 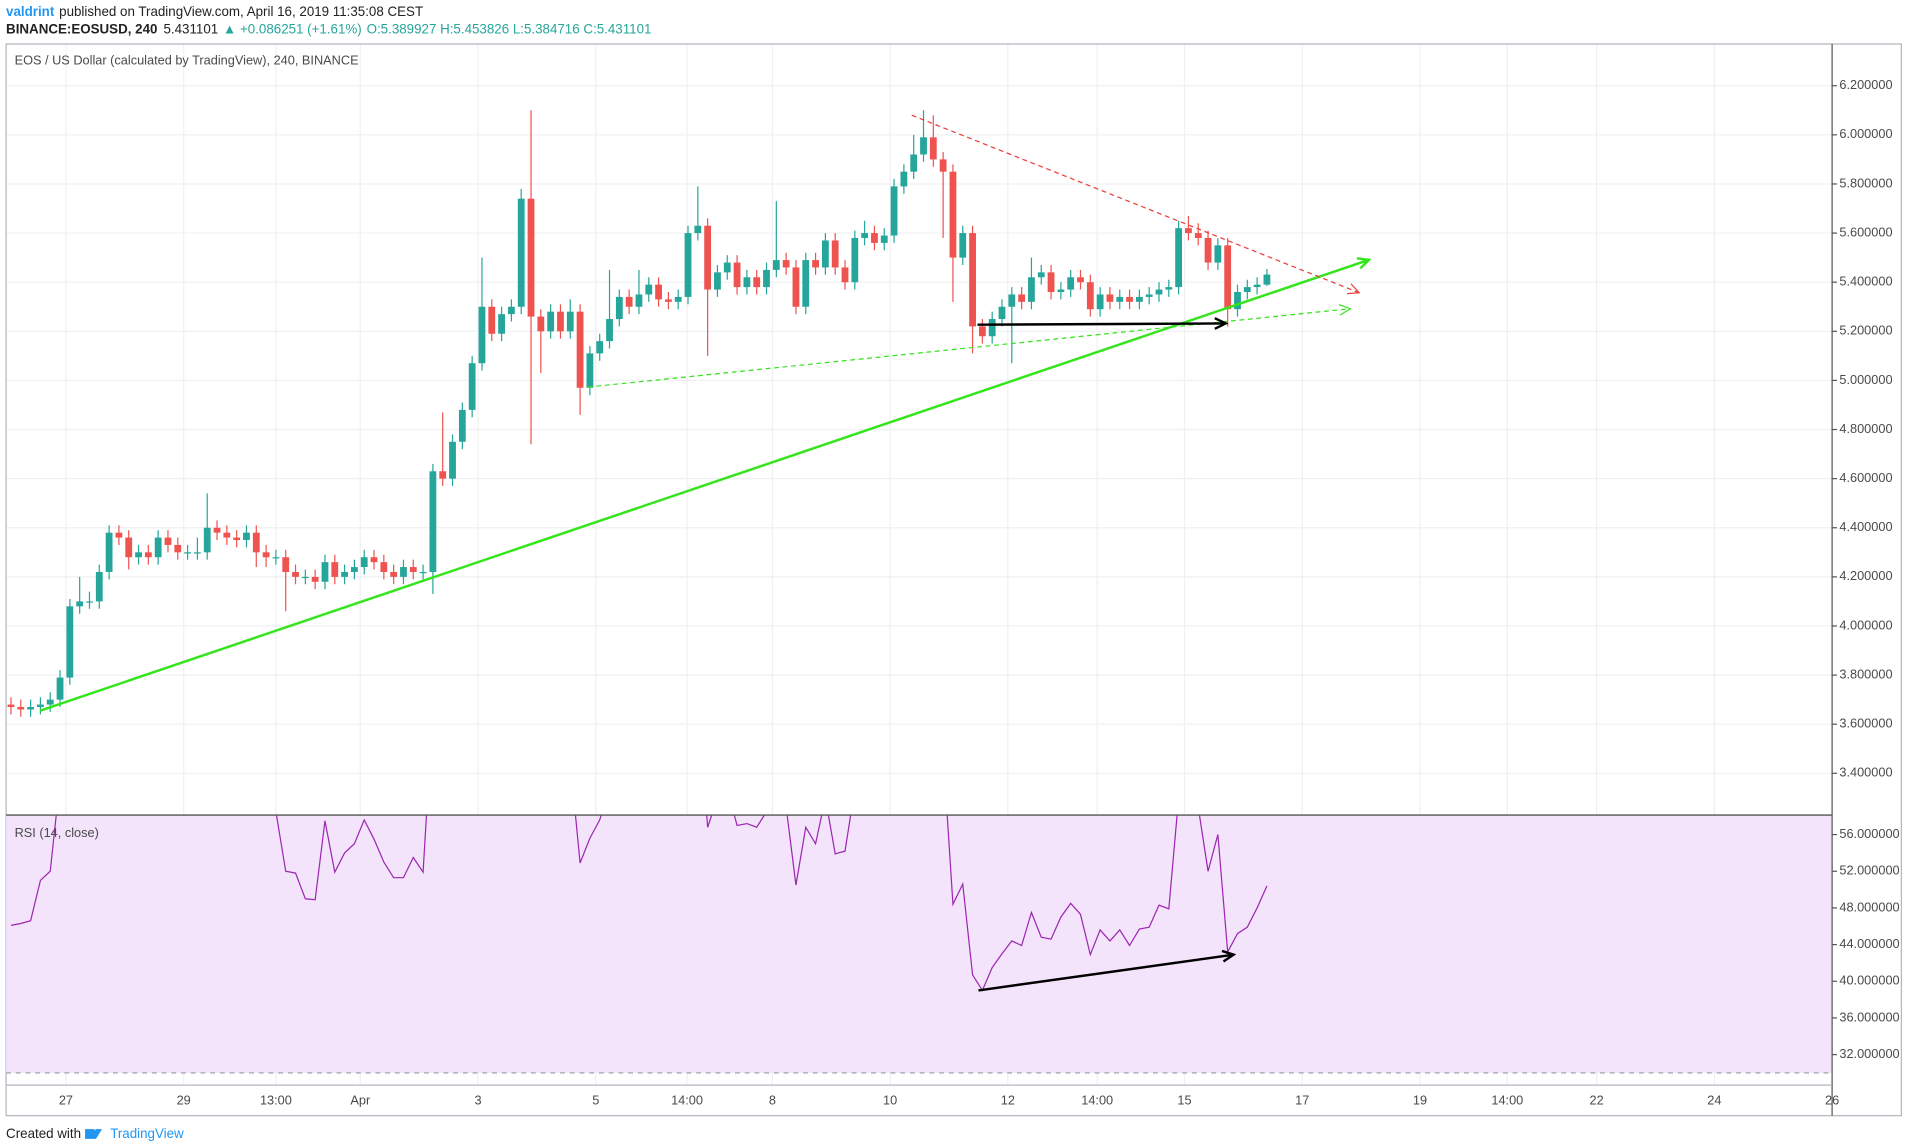 What do you see at coordinates (1597, 1099) in the screenshot?
I see `x-tick-label: 22` at bounding box center [1597, 1099].